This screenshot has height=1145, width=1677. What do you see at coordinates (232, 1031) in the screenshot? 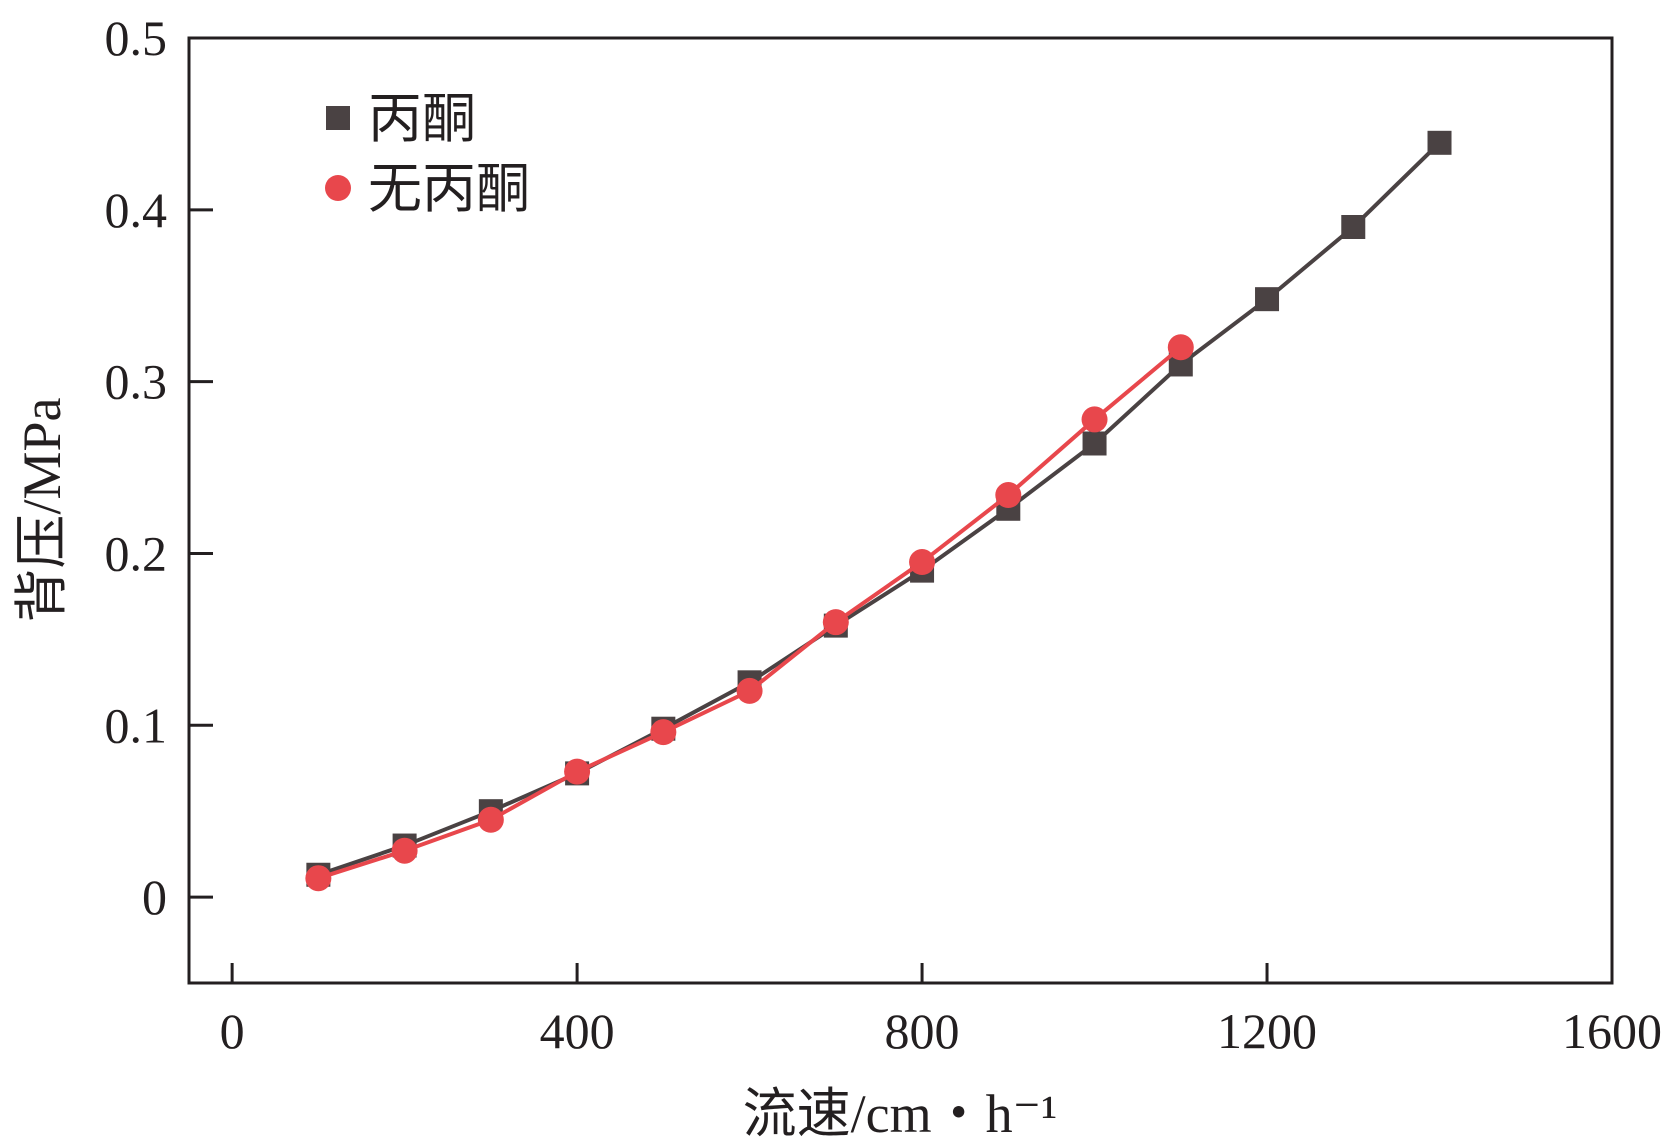
I see `x-tick-label: 0` at bounding box center [232, 1031].